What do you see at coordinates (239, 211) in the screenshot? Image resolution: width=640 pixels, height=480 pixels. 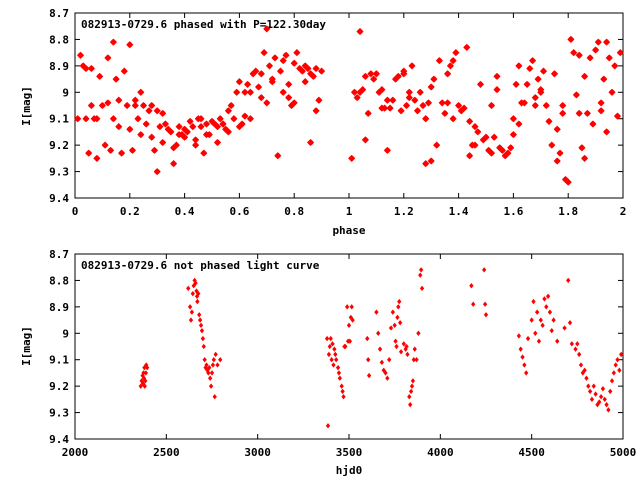 I see `x-tick-label: 0.6` at bounding box center [239, 211].